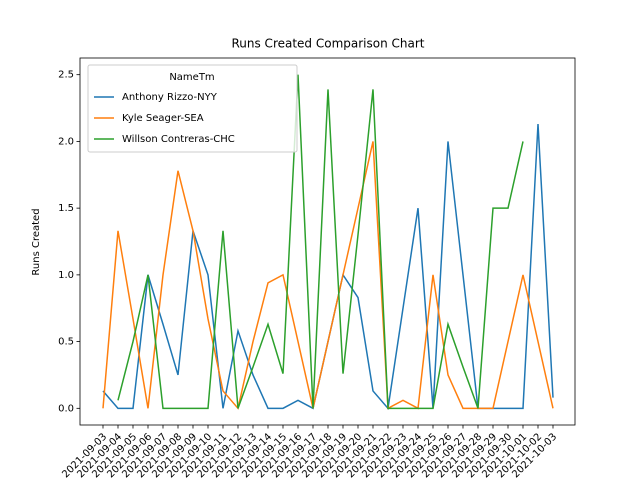 The width and height of the screenshot is (640, 480). Describe the element at coordinates (66, 275) in the screenshot. I see `y-tick-label: 1.0` at that location.